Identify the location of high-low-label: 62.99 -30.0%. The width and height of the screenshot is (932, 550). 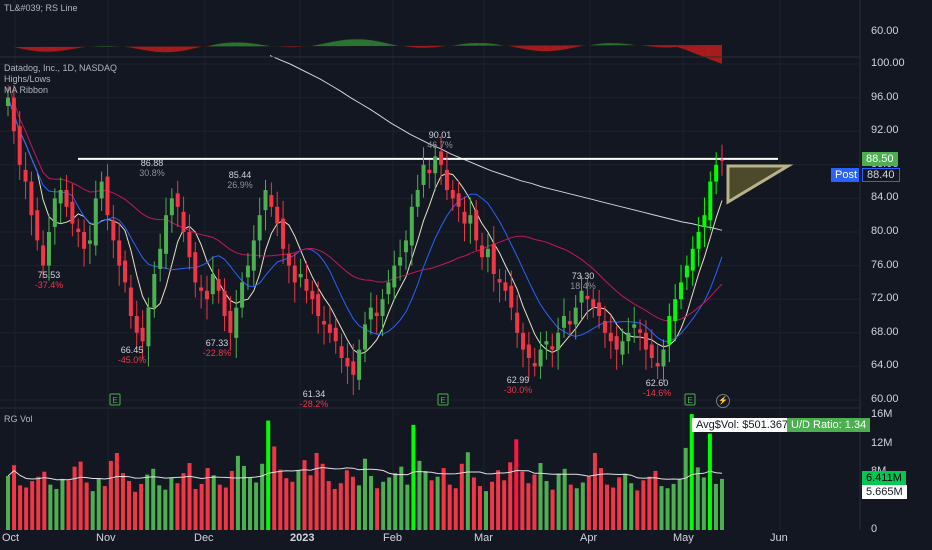
(518, 385).